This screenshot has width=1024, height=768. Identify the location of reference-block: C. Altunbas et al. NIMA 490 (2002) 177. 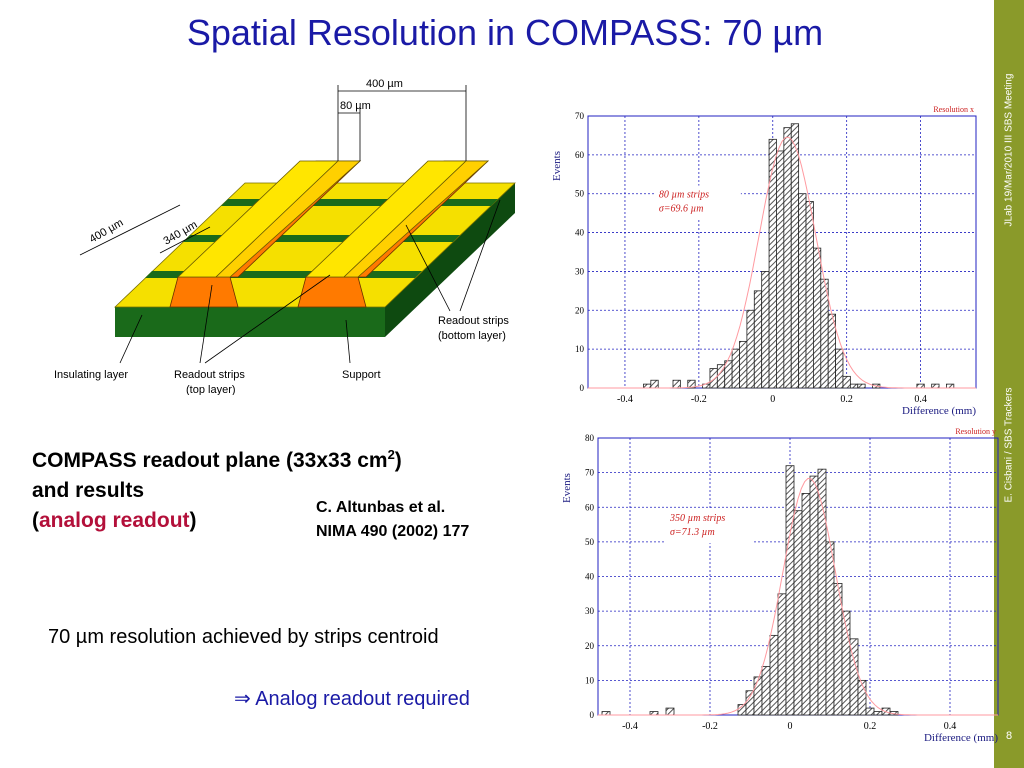
(392, 520).